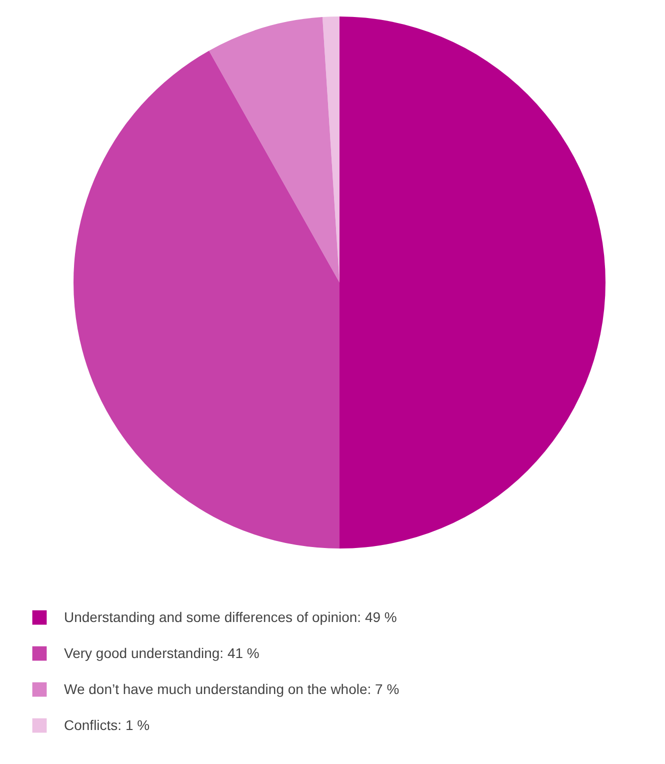 This screenshot has height=764, width=665. What do you see at coordinates (232, 689) in the screenshot?
I see `legend-label: We don’t have much understanding on the whole: 7 %` at bounding box center [232, 689].